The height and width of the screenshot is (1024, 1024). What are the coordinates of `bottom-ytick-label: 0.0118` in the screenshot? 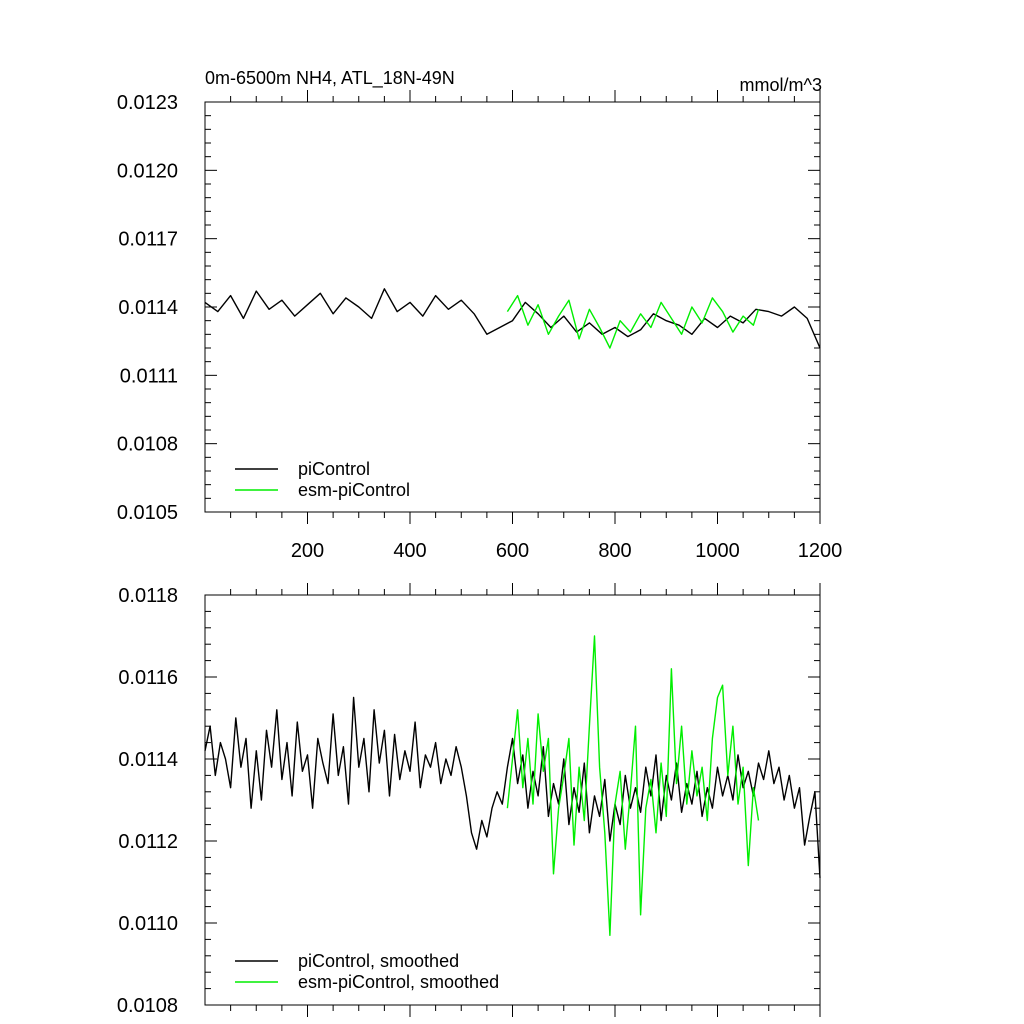 It's located at (148, 596).